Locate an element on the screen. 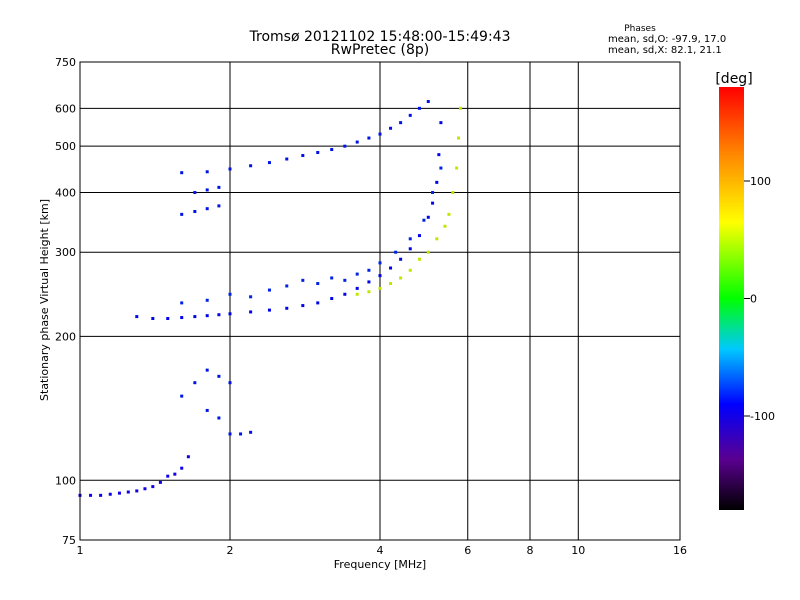 The image size is (800, 600). x-tick-label: 16 is located at coordinates (680, 550).